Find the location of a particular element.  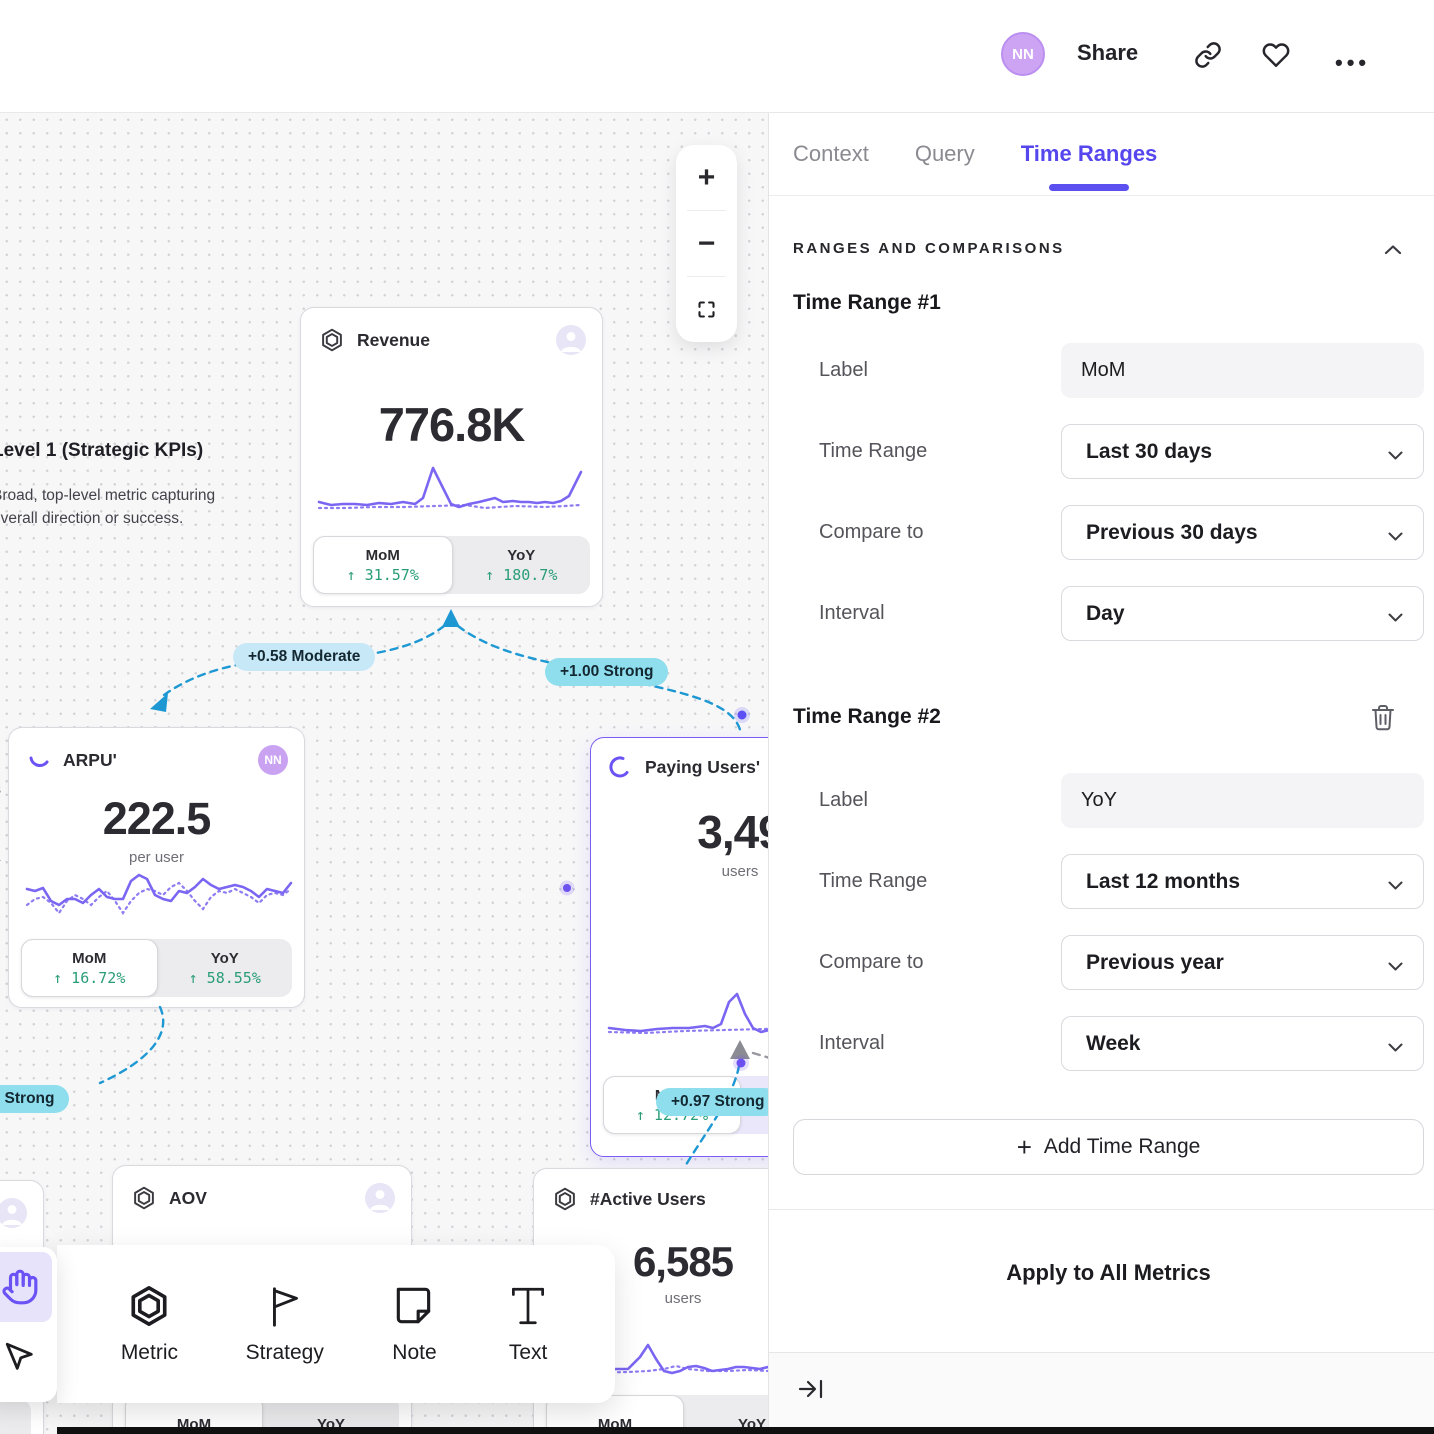

correlation-badge: +1.00 Strong is located at coordinates (607, 672).